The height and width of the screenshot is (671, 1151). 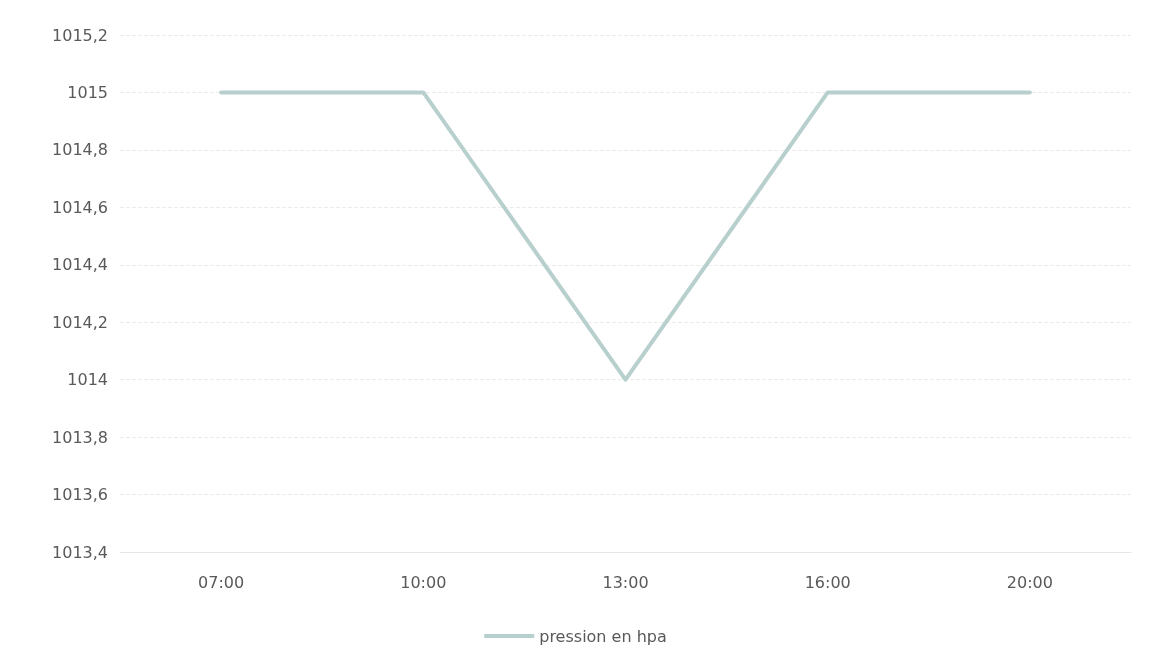 I want to click on x-tick-label: 13:00, so click(x=625, y=582).